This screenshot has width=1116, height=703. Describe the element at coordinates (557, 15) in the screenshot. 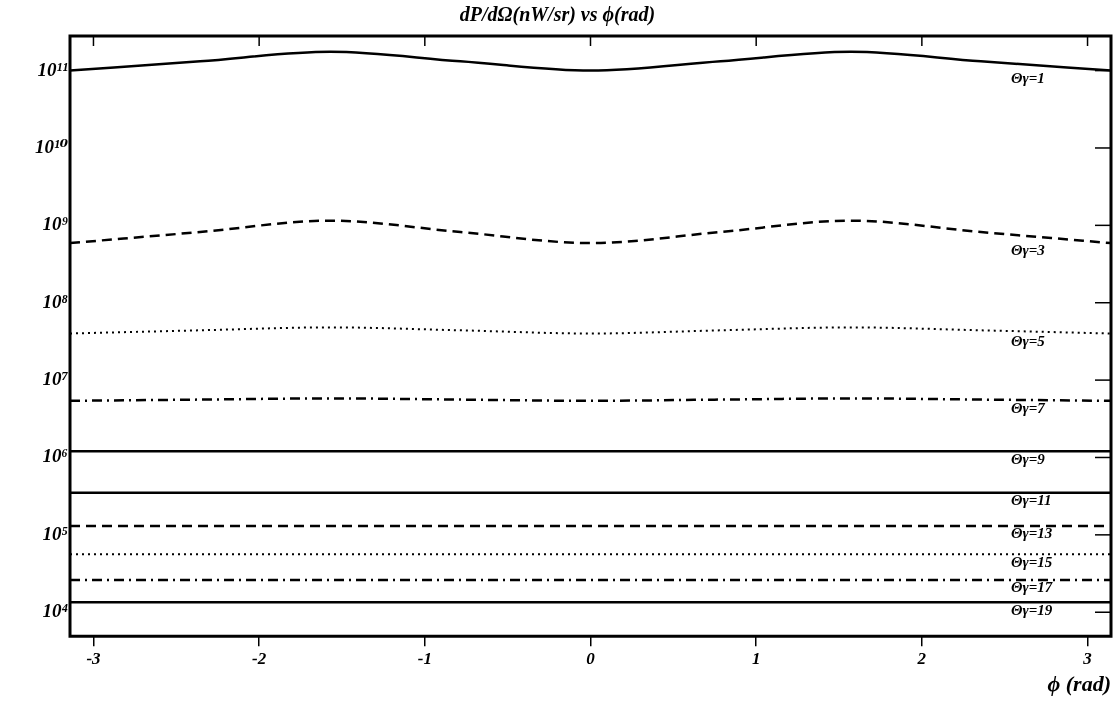

I see `chart-title: dP/dΩ(nW/sr) vs ϕ(rad)` at that location.